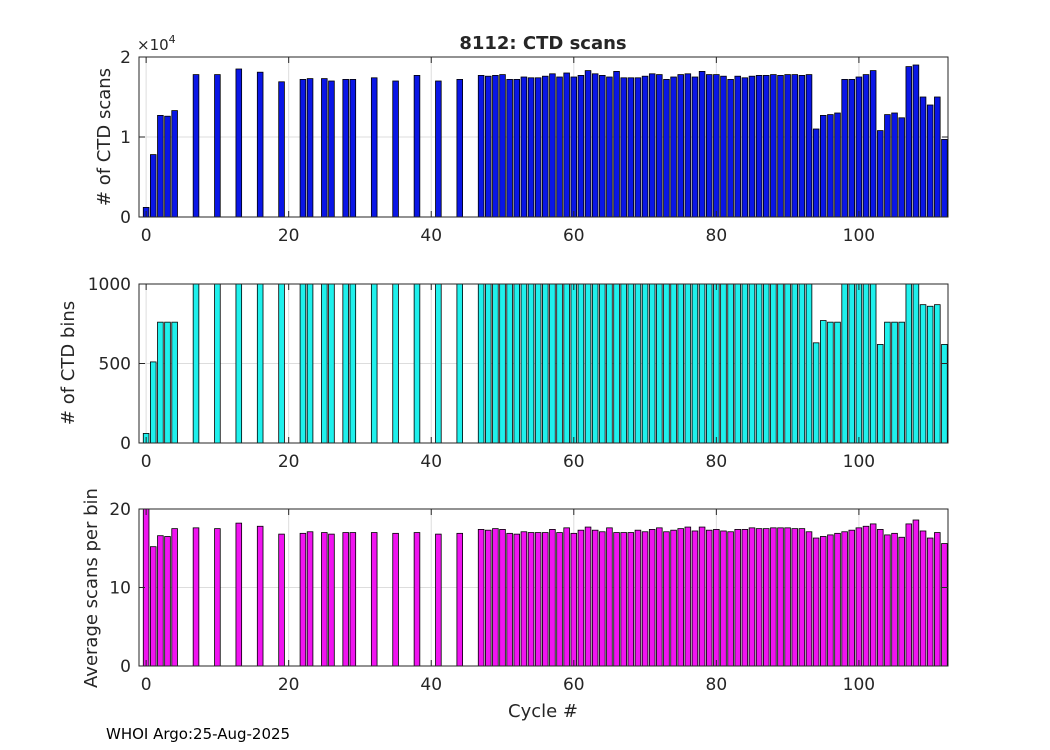  Describe the element at coordinates (431, 462) in the screenshot. I see `x-tick-label: 40` at that location.